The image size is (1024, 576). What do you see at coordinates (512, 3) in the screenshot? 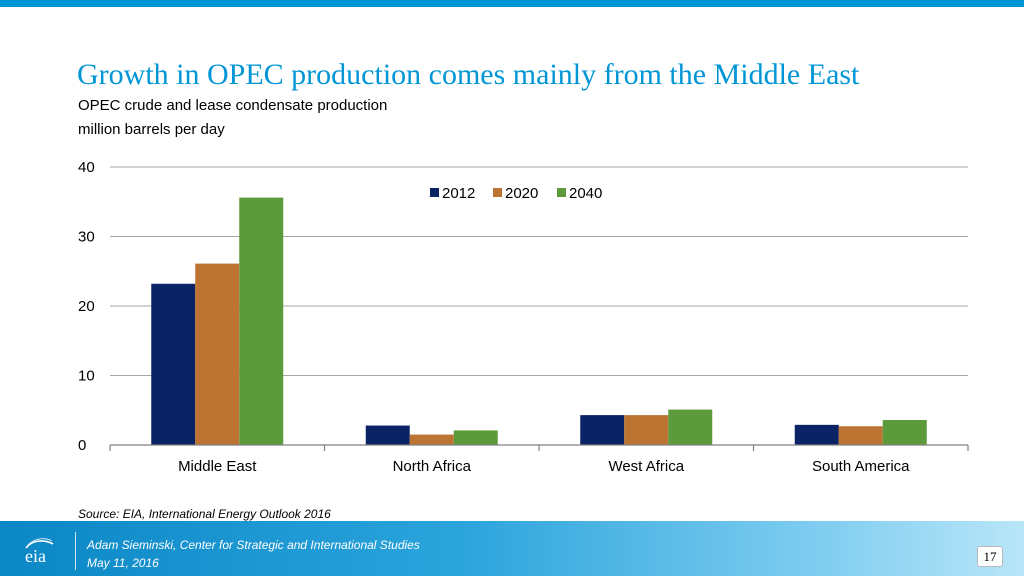
I see `top-accent-bar` at bounding box center [512, 3].